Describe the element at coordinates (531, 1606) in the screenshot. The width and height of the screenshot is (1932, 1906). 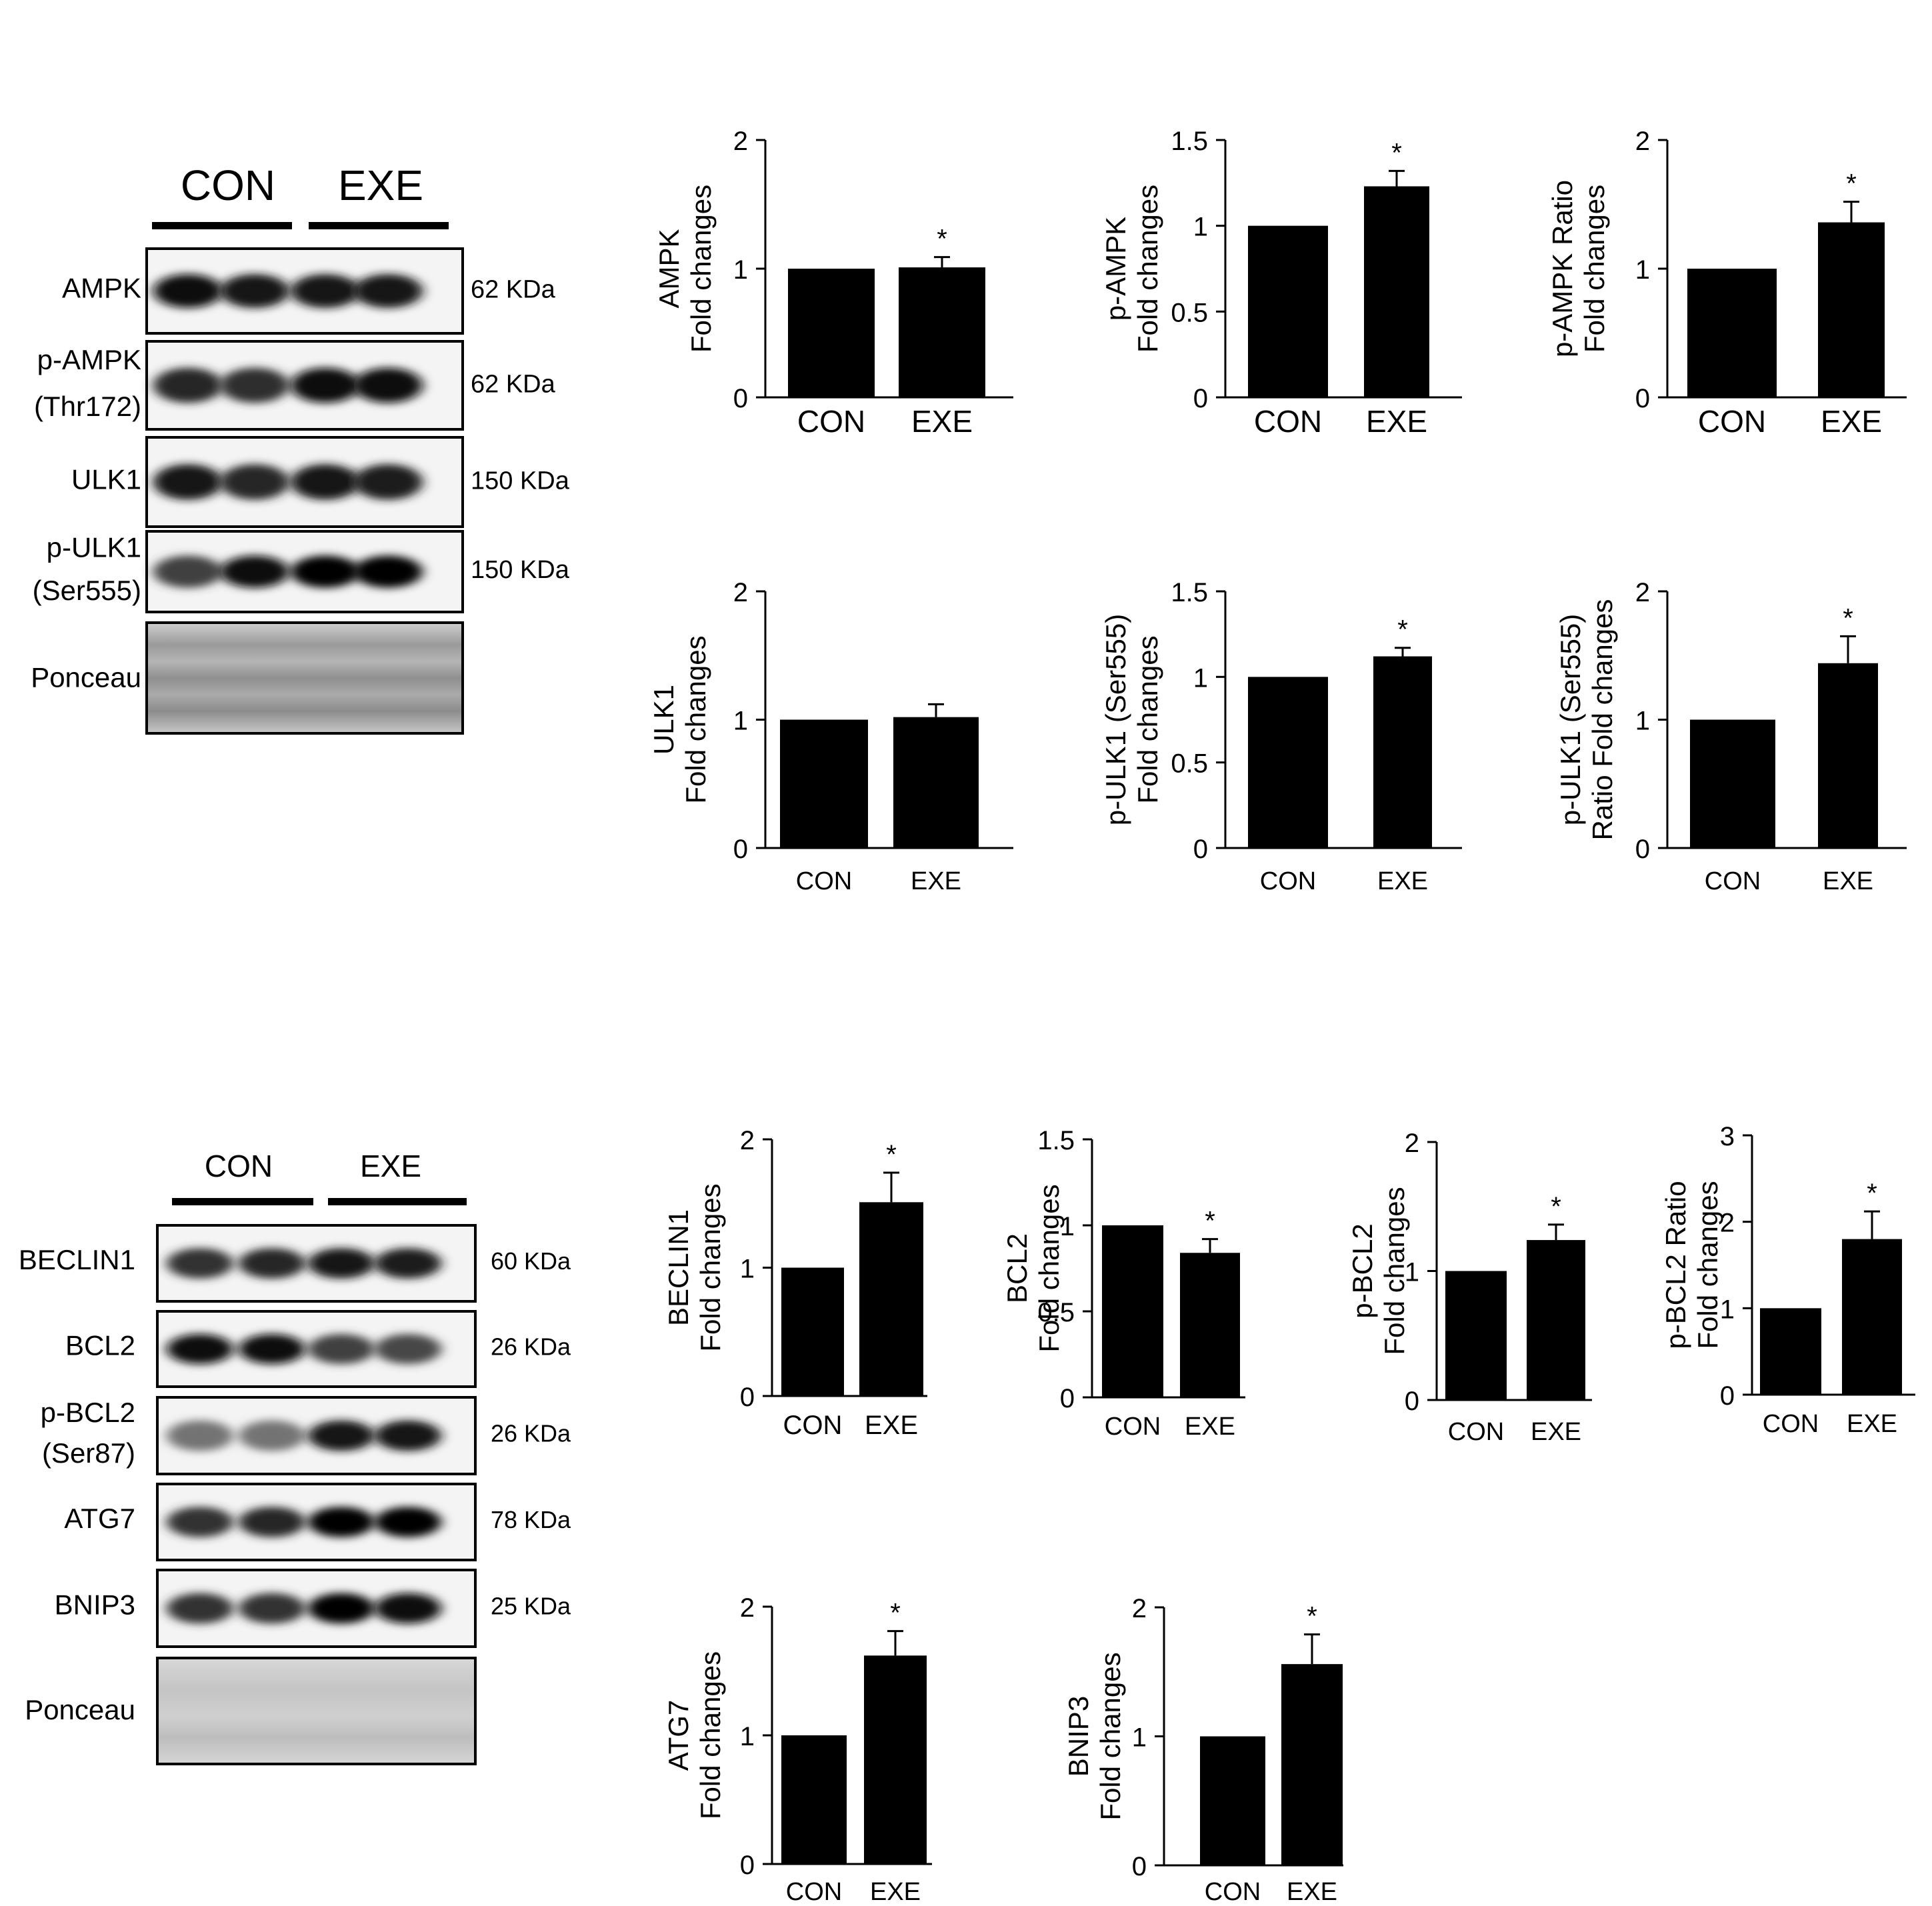
I see `blot-kda-label: 25 KDa` at that location.